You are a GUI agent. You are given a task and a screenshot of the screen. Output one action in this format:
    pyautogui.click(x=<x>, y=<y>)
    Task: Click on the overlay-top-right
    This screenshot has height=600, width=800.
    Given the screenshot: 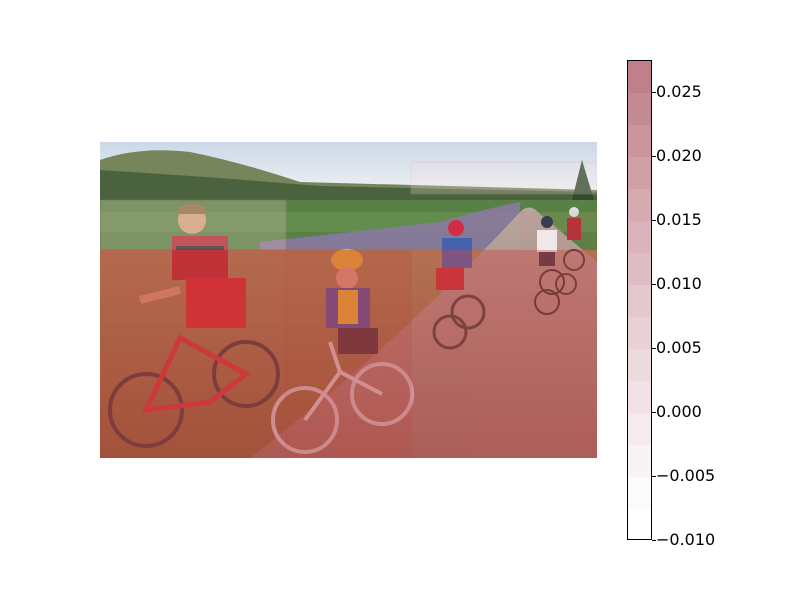 What is the action you would take?
    pyautogui.click(x=503, y=178)
    